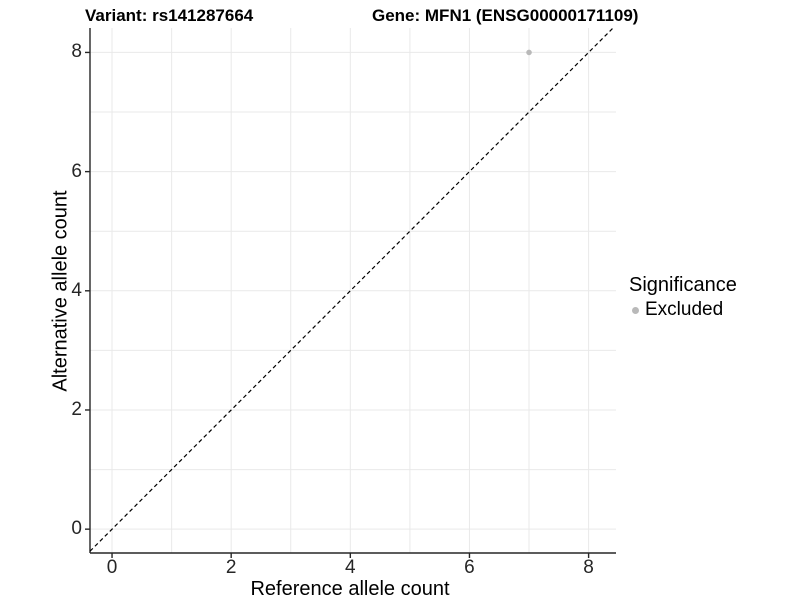  What do you see at coordinates (169, 15) in the screenshot?
I see `plot-title-variant: Variant: rs141287664` at bounding box center [169, 15].